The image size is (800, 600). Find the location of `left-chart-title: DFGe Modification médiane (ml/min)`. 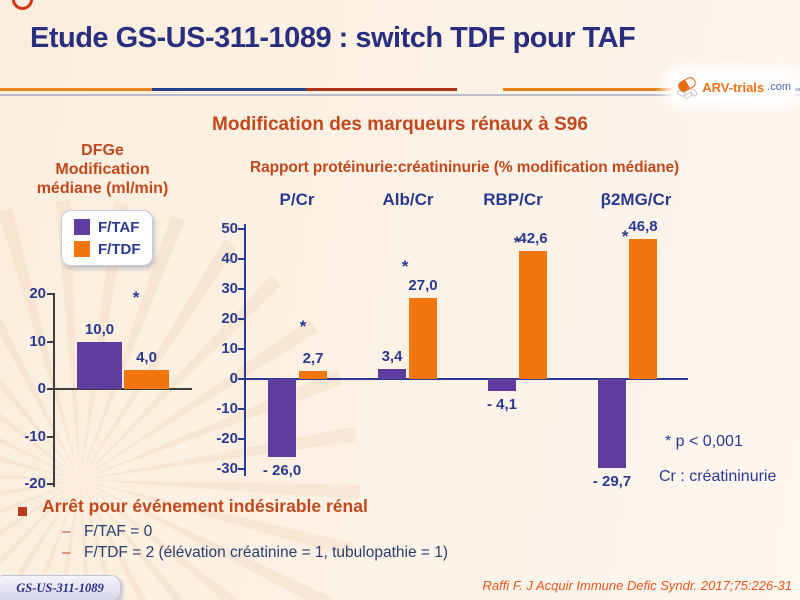

left-chart-title: DFGe Modification médiane (ml/min) is located at coordinates (102, 169).